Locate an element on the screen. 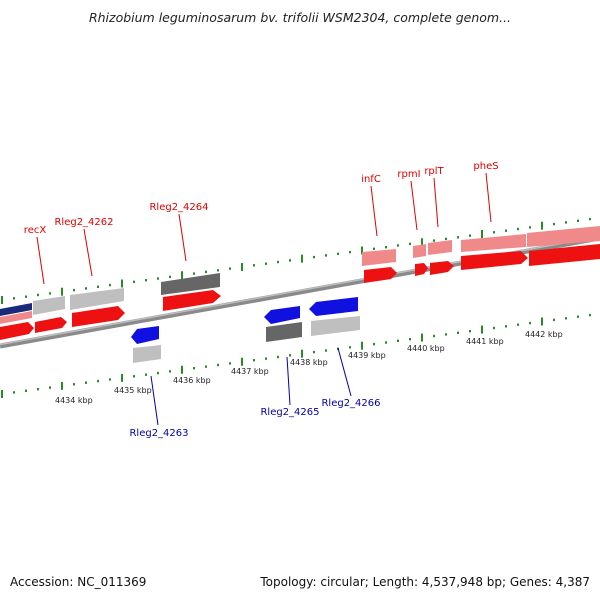  reverse-features is located at coordinates (245, 330).